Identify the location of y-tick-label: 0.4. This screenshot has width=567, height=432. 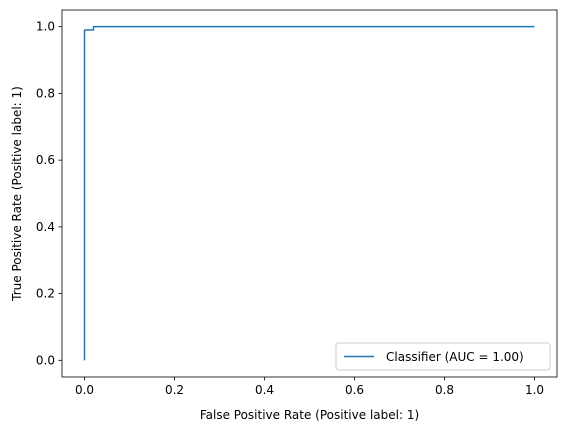
(45, 227).